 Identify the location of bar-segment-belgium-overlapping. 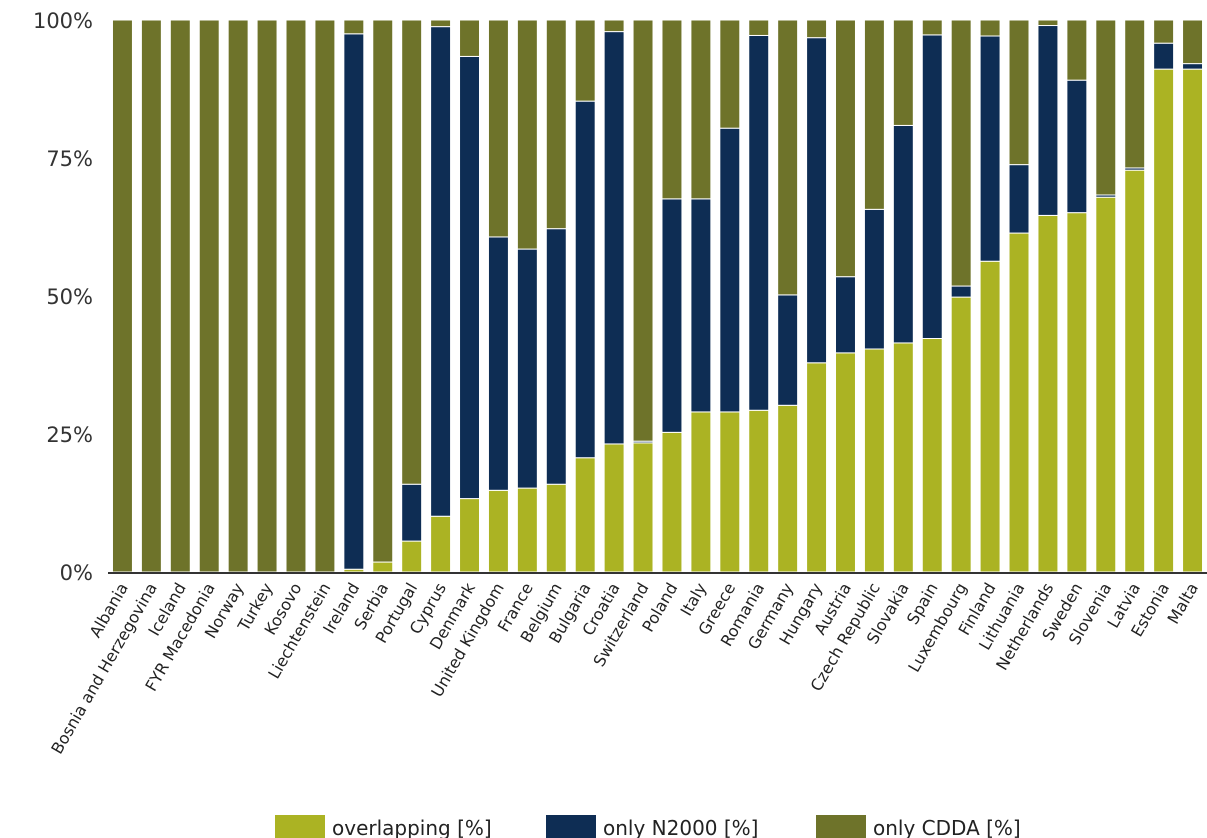
(556, 528).